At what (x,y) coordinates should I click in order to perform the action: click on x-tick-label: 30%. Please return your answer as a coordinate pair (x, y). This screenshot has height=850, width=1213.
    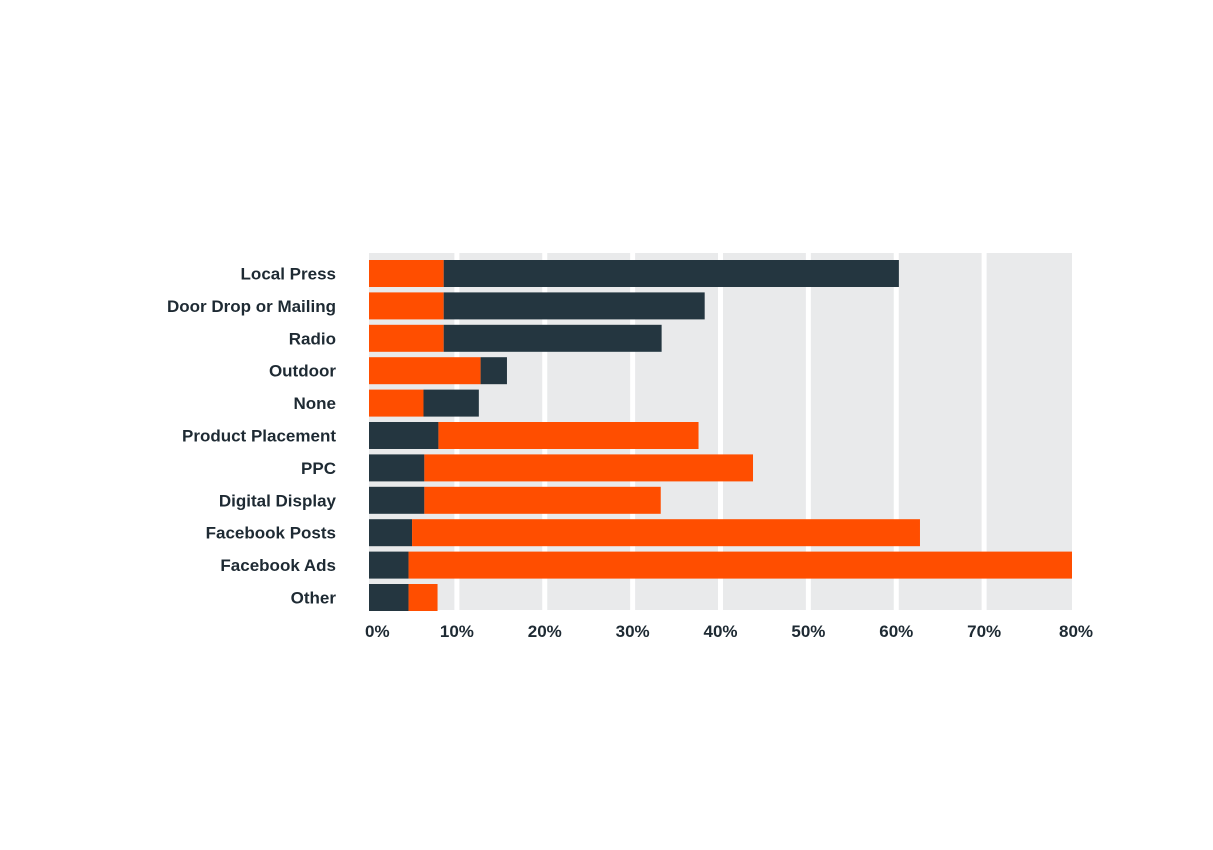
    Looking at the image, I should click on (633, 631).